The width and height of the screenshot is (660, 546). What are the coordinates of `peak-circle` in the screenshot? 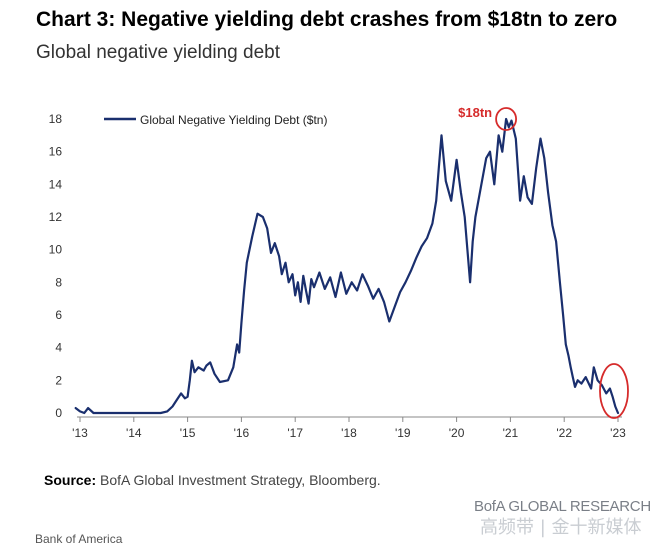 It's located at (506, 119).